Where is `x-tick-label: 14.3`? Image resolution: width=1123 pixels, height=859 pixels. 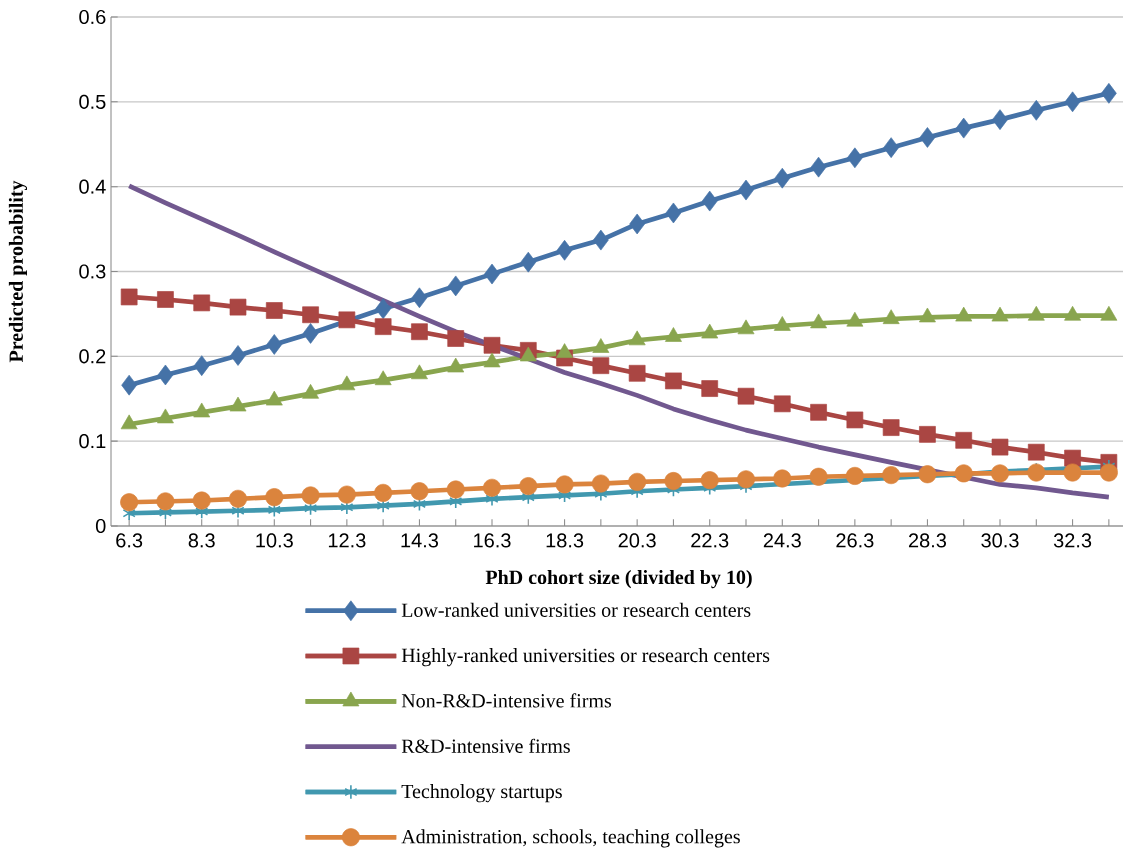 x-tick-label: 14.3 is located at coordinates (420, 540).